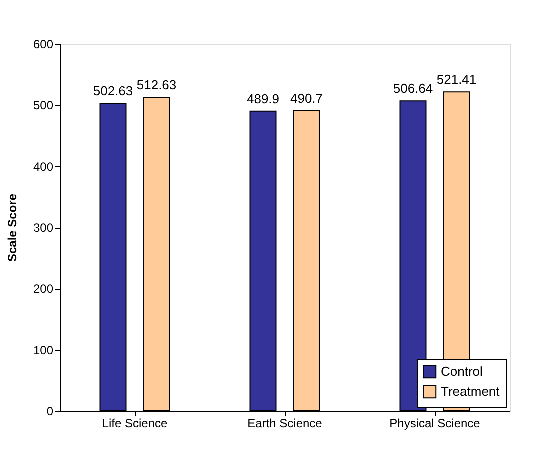 This screenshot has height=464, width=545. Describe the element at coordinates (12, 228) in the screenshot. I see `y-axis-title: Scale Score` at that location.